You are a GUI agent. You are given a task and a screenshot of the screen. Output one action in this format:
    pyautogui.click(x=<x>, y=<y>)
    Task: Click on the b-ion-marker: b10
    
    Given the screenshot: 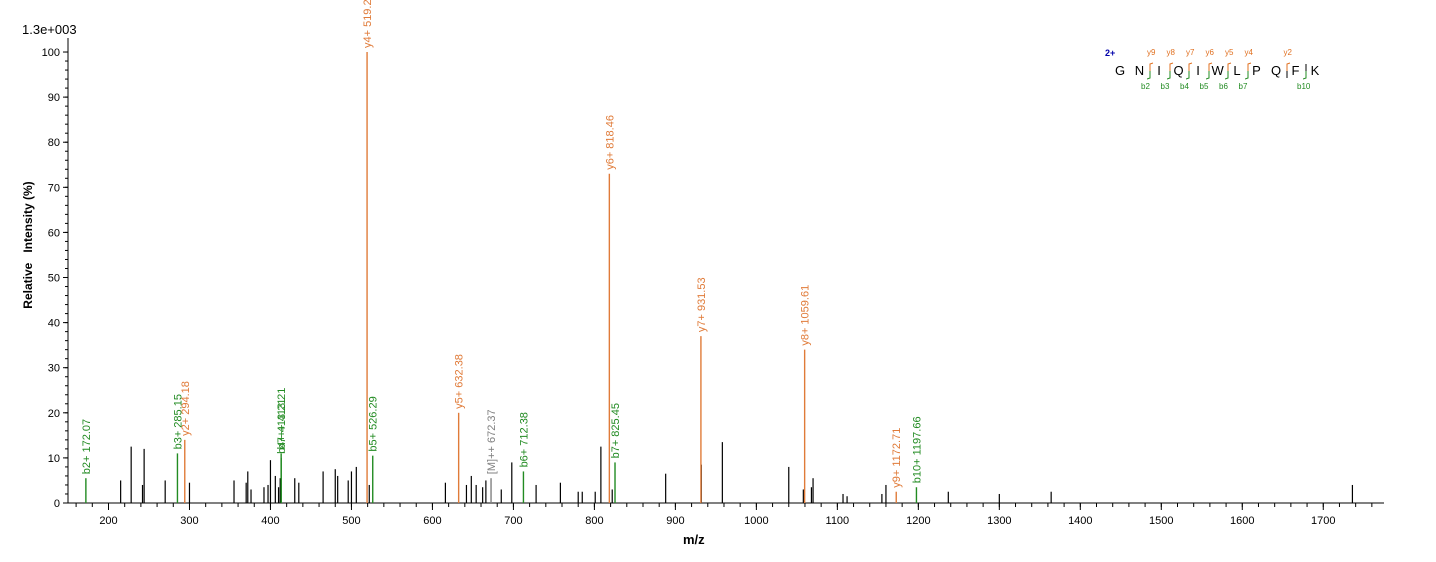 What is the action you would take?
    pyautogui.click(x=1304, y=86)
    